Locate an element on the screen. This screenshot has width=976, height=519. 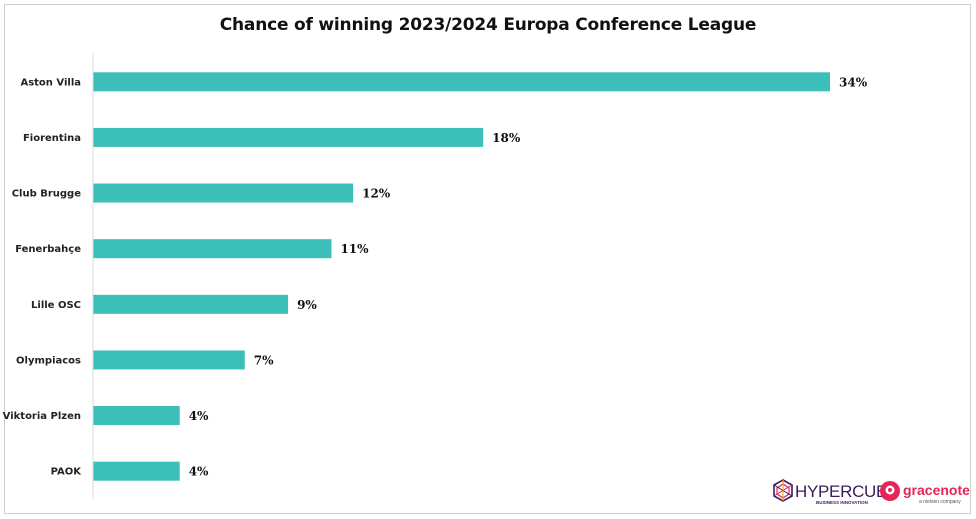
category-label: Viktoria Plzen is located at coordinates (42, 416).